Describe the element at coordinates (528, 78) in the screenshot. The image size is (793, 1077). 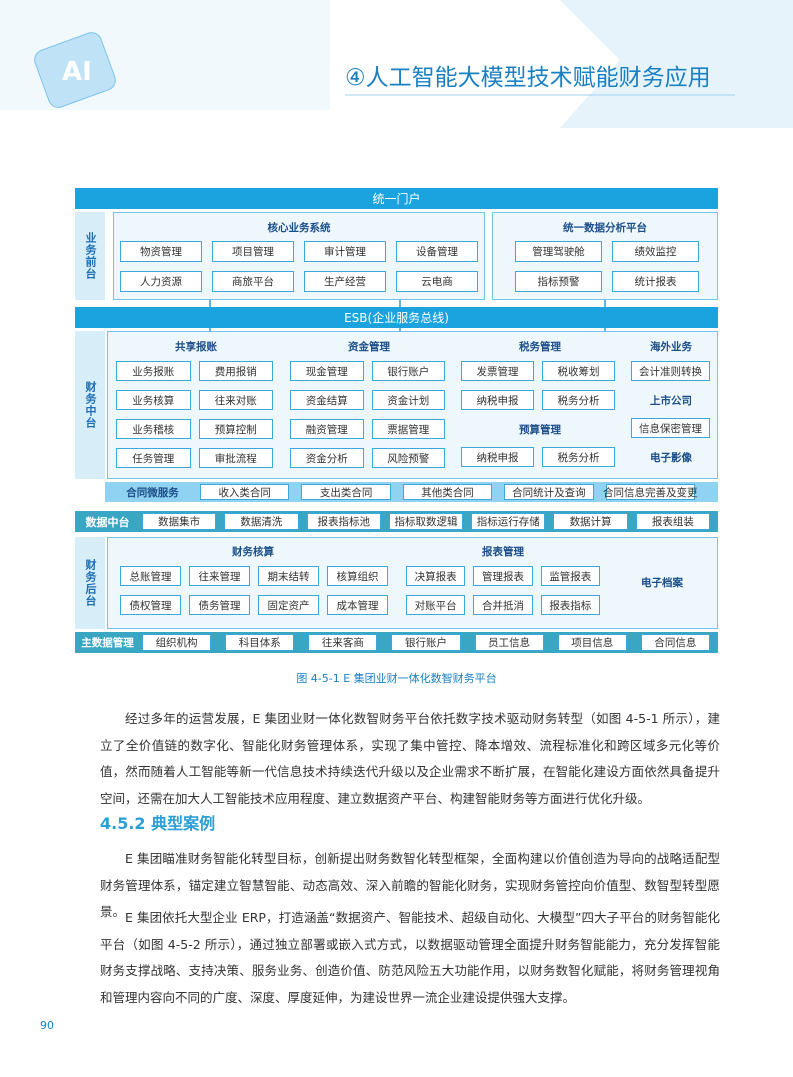
I see `chapter-title: ④人工智能大模型技术赋能财务应用` at that location.